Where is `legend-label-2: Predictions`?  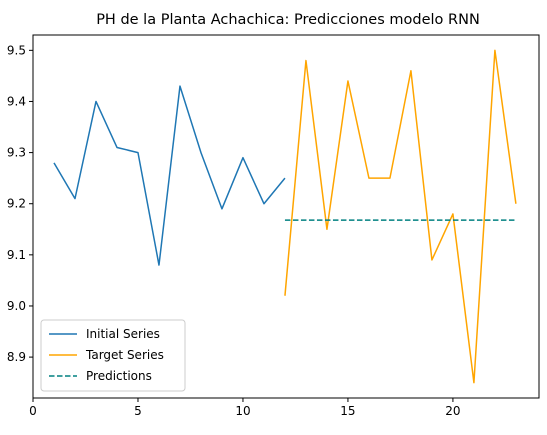 legend-label-2: Predictions is located at coordinates (119, 376).